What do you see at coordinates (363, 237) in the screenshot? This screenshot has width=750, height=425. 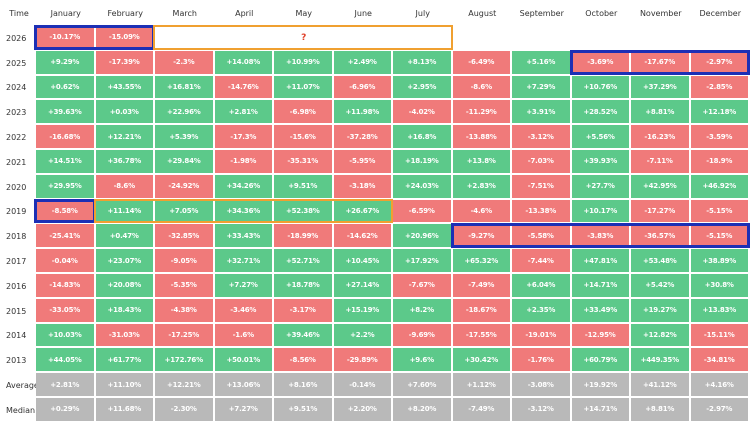 I see `table-cell: -14.62%` at bounding box center [363, 237].